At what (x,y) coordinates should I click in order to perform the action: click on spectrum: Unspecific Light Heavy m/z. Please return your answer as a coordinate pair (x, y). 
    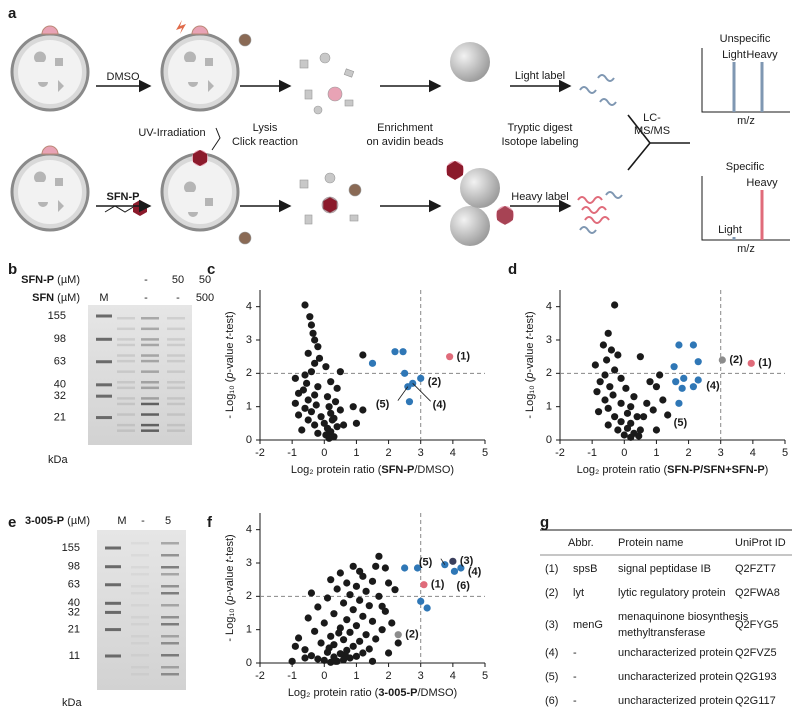
    Looking at the image, I should click on (745, 80).